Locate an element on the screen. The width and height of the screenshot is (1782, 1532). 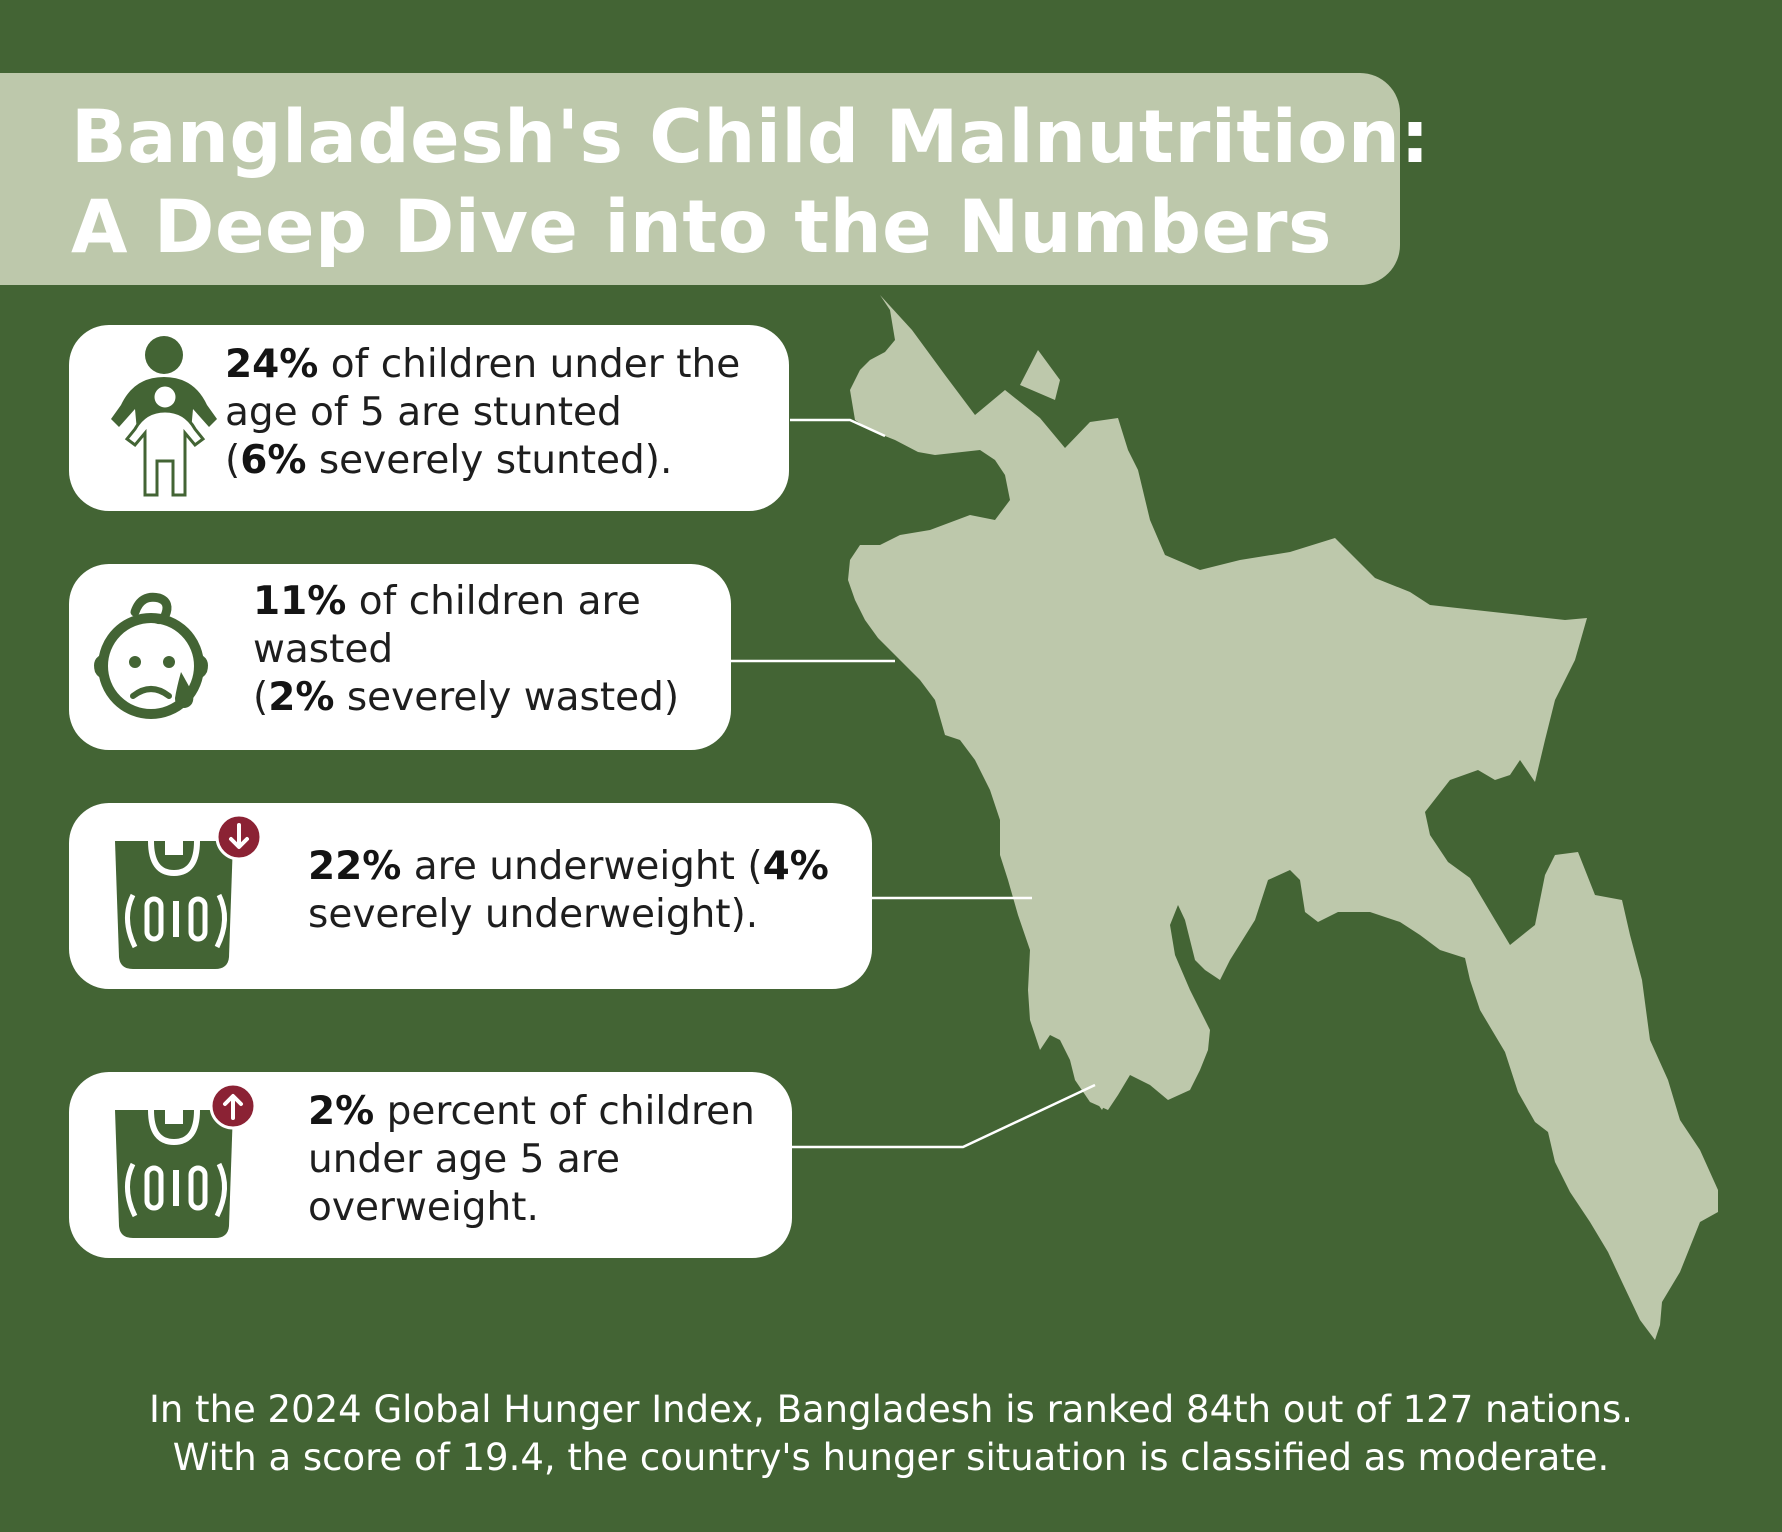
underweight-line-1: 22% are underweight (4% is located at coordinates (568, 866).